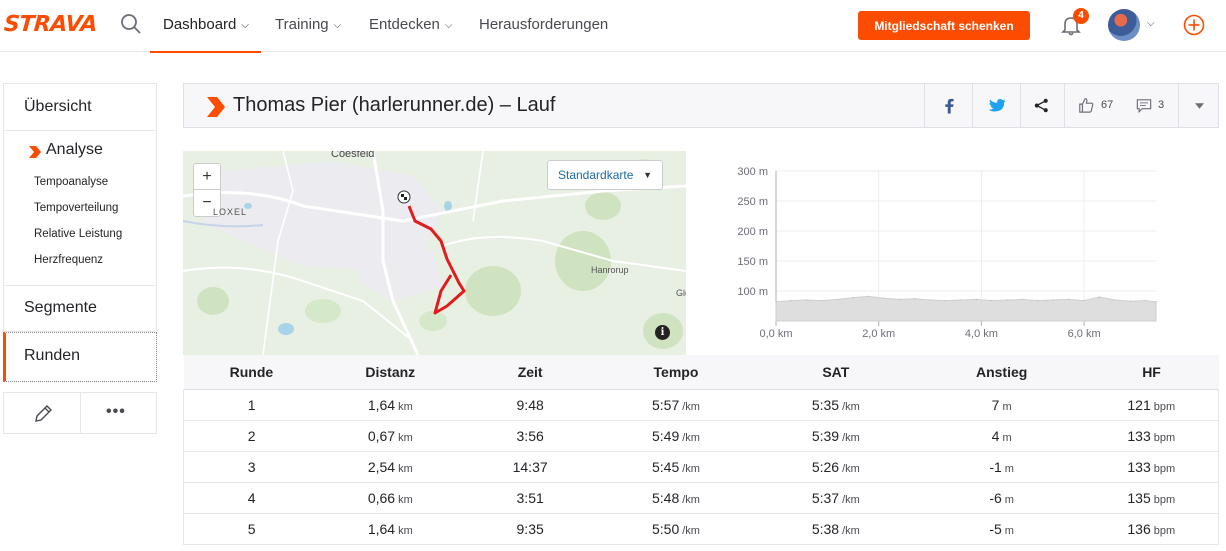 Image resolution: width=1226 pixels, height=551 pixels. Describe the element at coordinates (251, 372) in the screenshot. I see `column-header-lap: Runde` at that location.